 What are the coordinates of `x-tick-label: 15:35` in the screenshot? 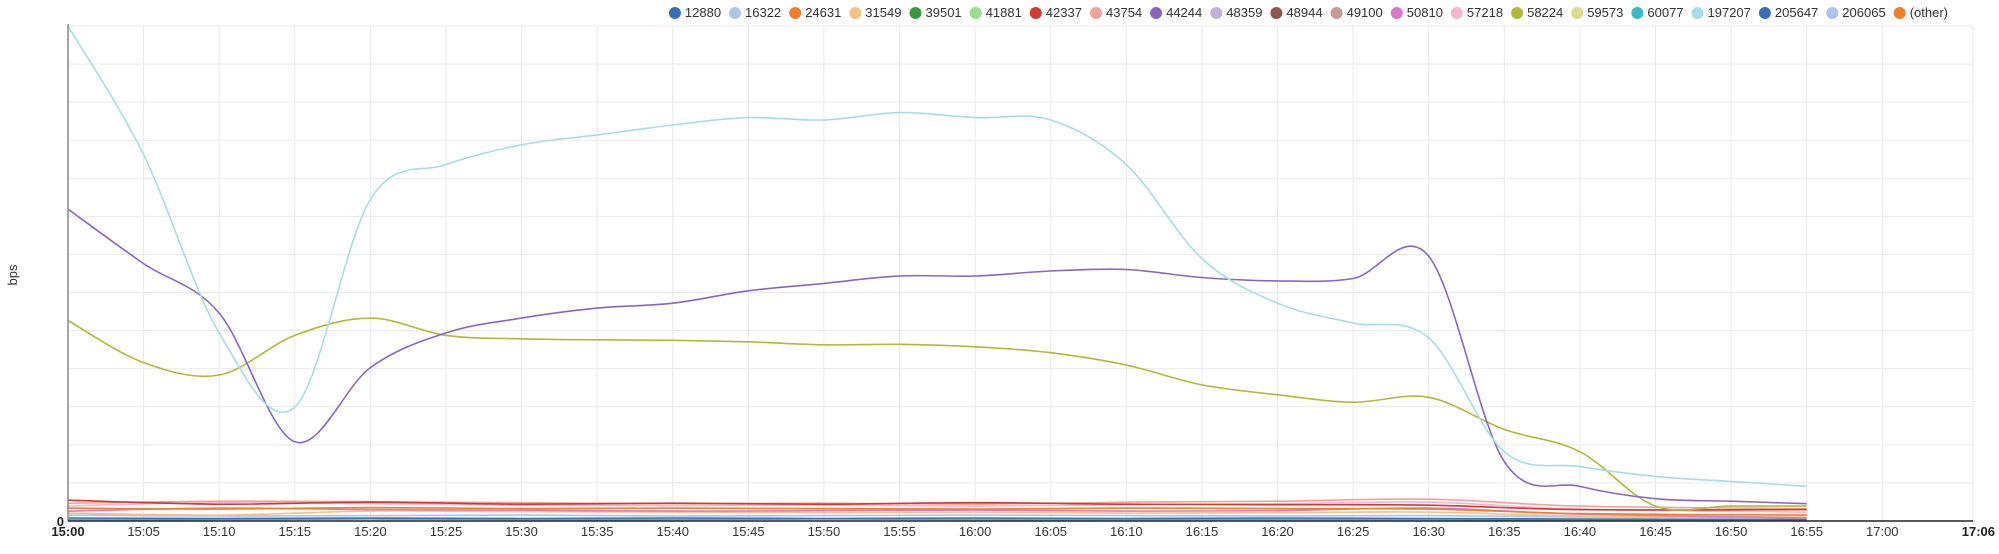 It's located at (597, 531).